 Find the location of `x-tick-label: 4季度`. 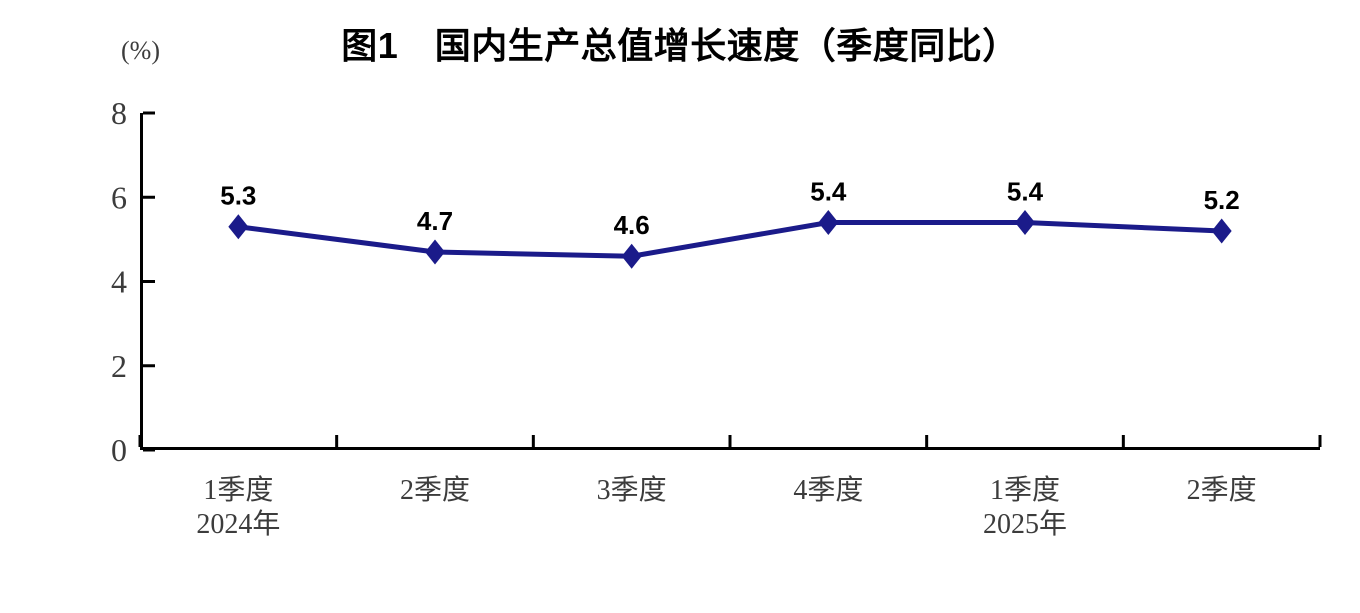

x-tick-label: 4季度 is located at coordinates (828, 490).